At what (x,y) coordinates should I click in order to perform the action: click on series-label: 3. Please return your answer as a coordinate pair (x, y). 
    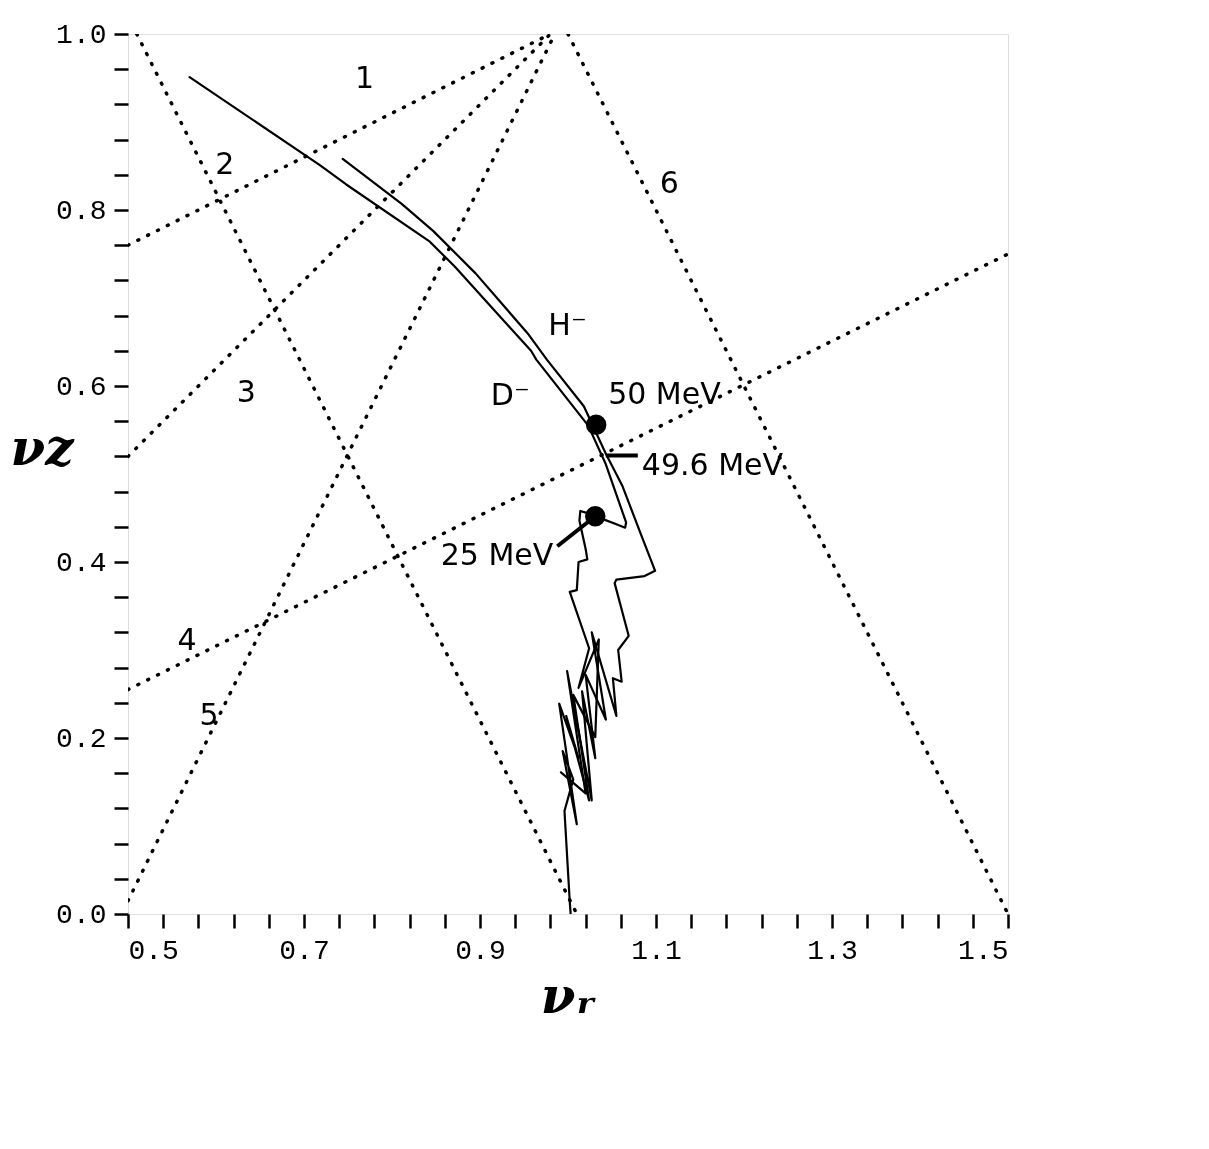
    Looking at the image, I should click on (246, 392).